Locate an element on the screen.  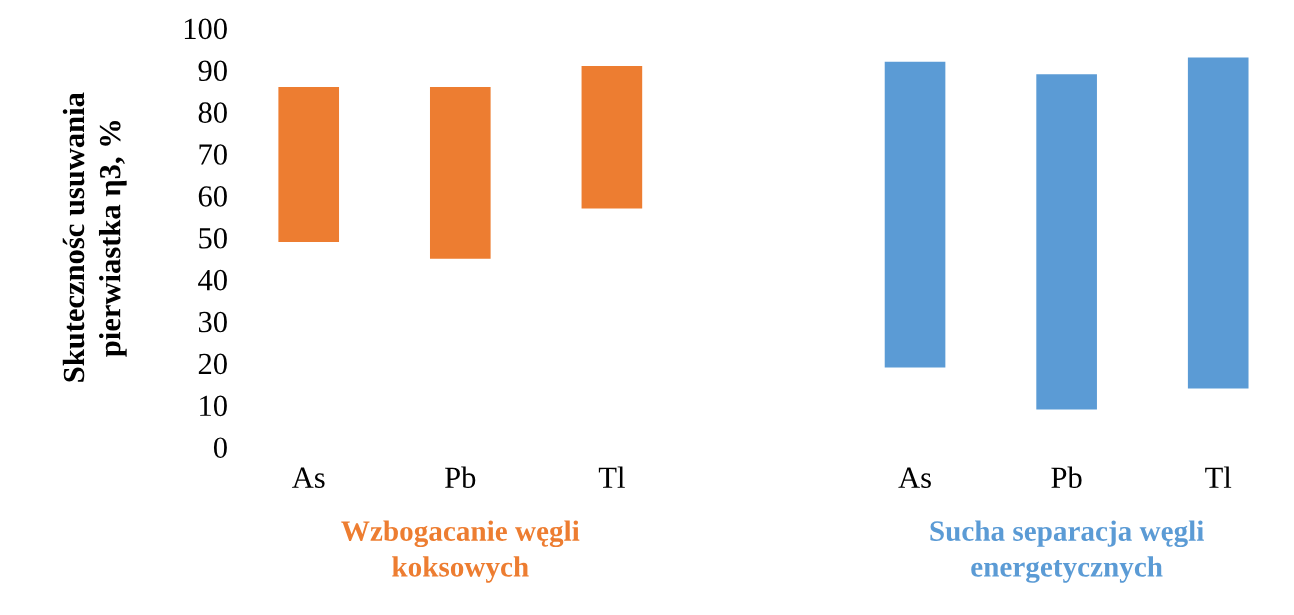
y-tick-label: 20 is located at coordinates (212, 364).